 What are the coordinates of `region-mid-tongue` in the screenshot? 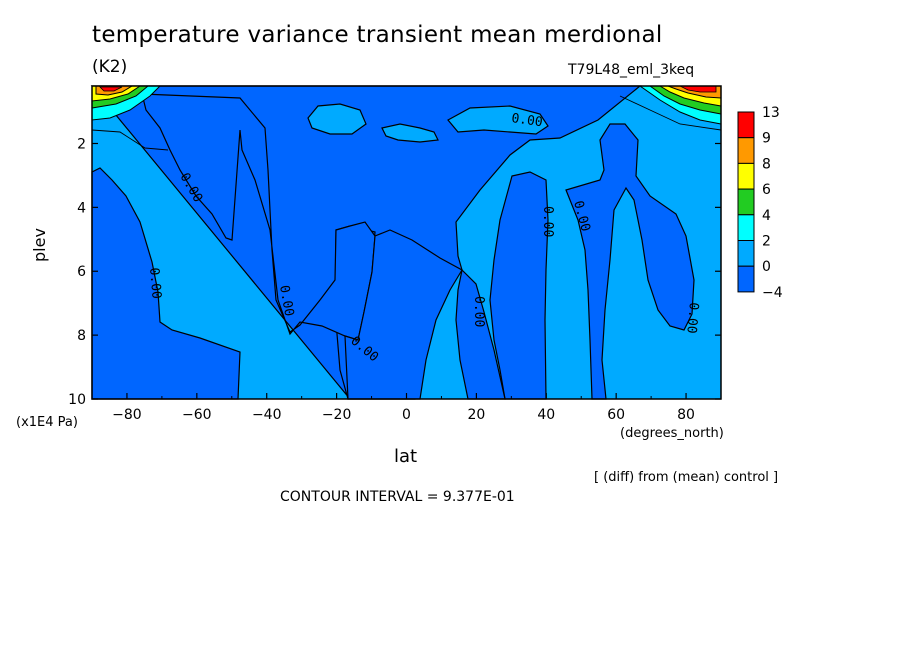 It's located at (403, 314).